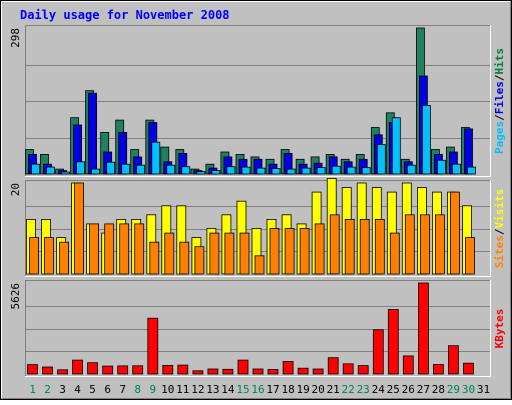 Image resolution: width=512 pixels, height=405 pixels. What do you see at coordinates (317, 389) in the screenshot?
I see `x-tick-label-day-20: 20` at bounding box center [317, 389].